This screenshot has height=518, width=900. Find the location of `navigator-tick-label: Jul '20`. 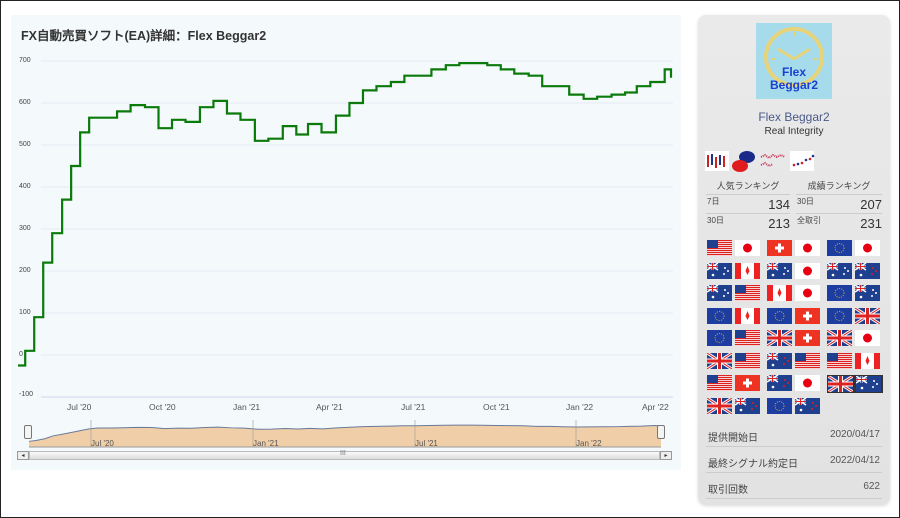

navigator-tick-label: Jul '20 is located at coordinates (102, 443).